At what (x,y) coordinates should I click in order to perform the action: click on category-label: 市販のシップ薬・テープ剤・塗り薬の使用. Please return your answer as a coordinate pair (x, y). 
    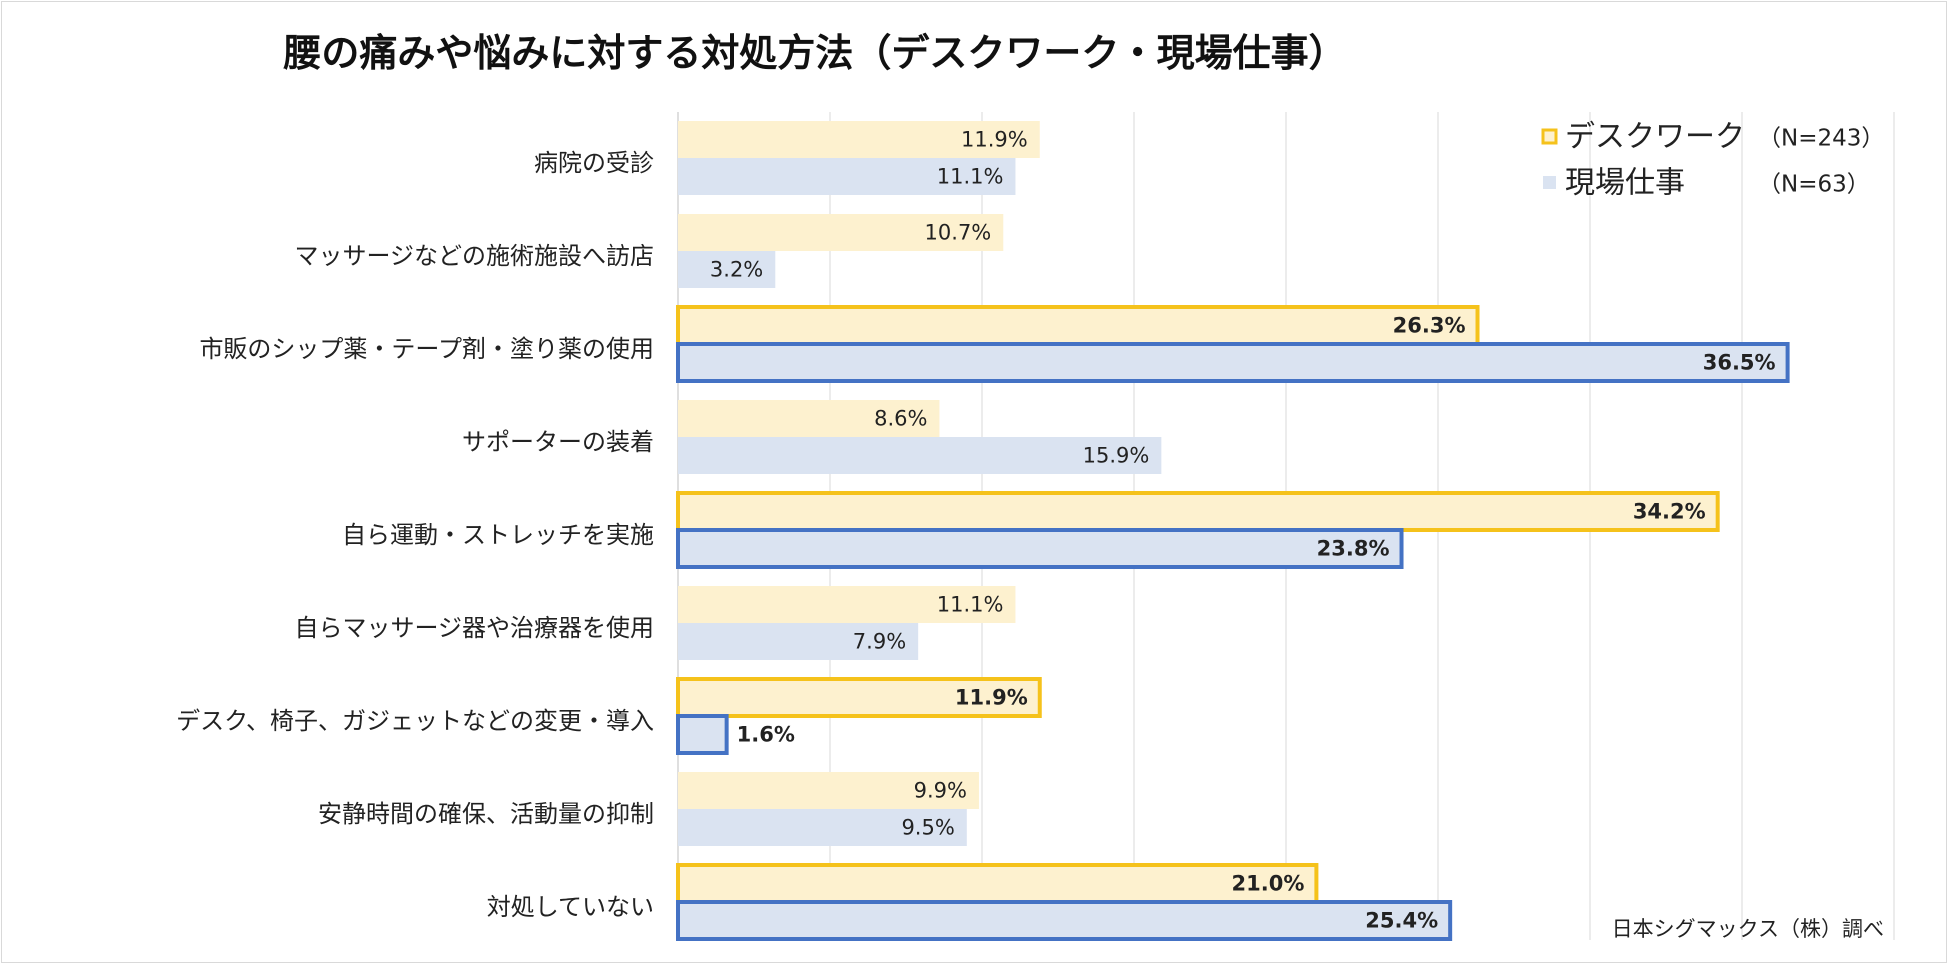
    Looking at the image, I should click on (426, 349).